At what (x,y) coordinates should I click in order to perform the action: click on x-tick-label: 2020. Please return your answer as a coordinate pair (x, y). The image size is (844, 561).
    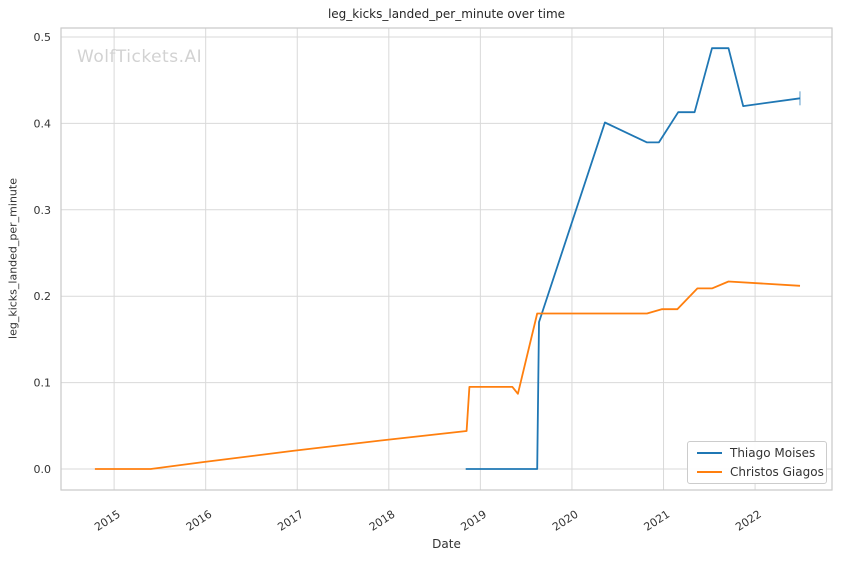
    Looking at the image, I should click on (565, 521).